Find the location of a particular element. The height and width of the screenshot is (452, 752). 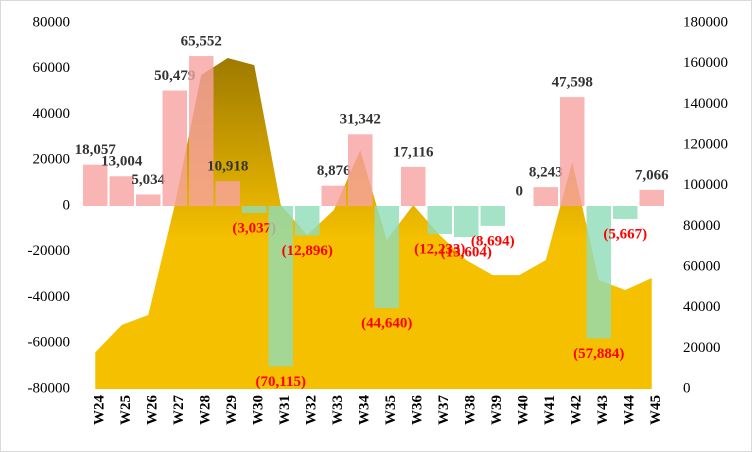

x-tick-label: W27 is located at coordinates (179, 410).